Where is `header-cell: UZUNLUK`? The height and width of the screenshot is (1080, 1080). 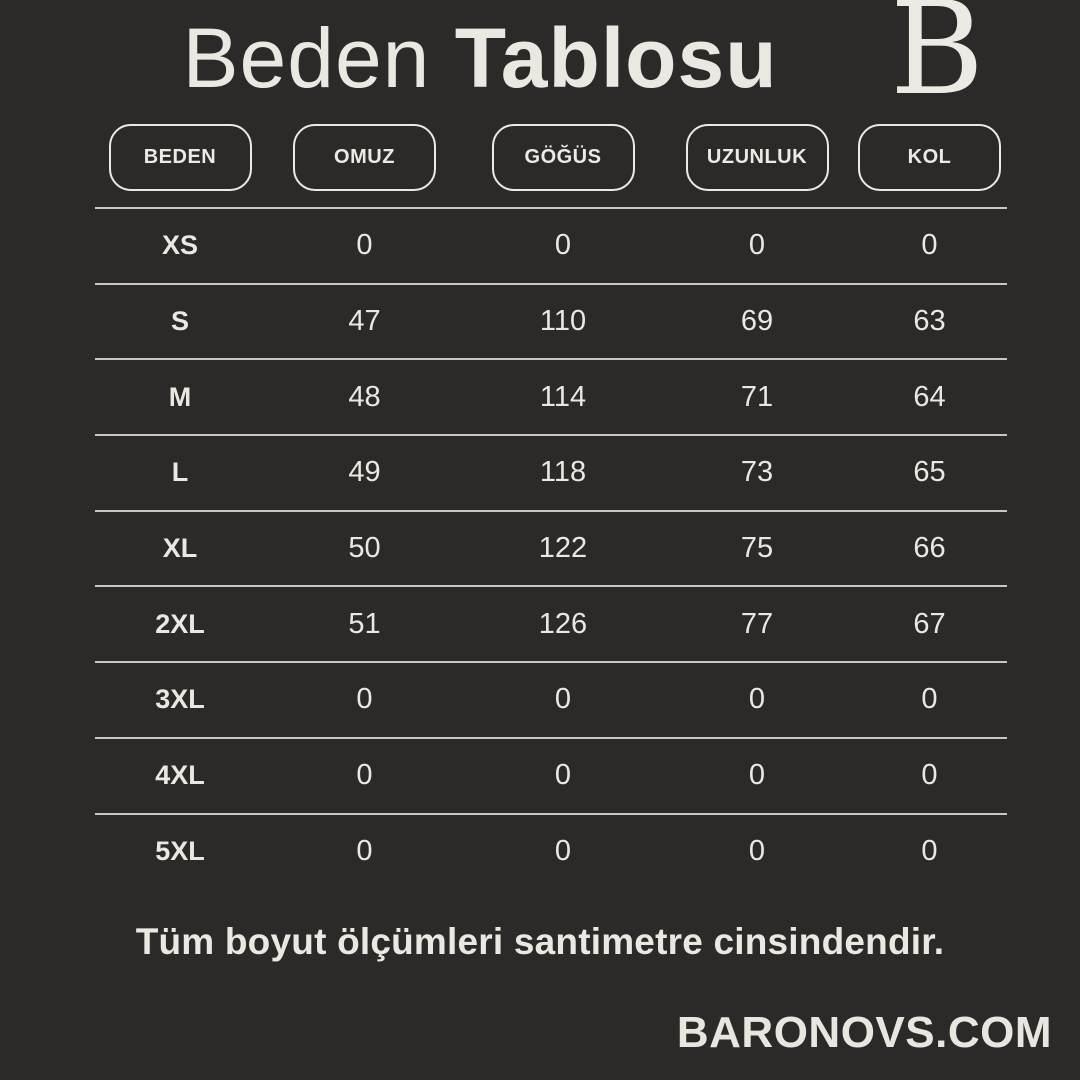 header-cell: UZUNLUK is located at coordinates (757, 157).